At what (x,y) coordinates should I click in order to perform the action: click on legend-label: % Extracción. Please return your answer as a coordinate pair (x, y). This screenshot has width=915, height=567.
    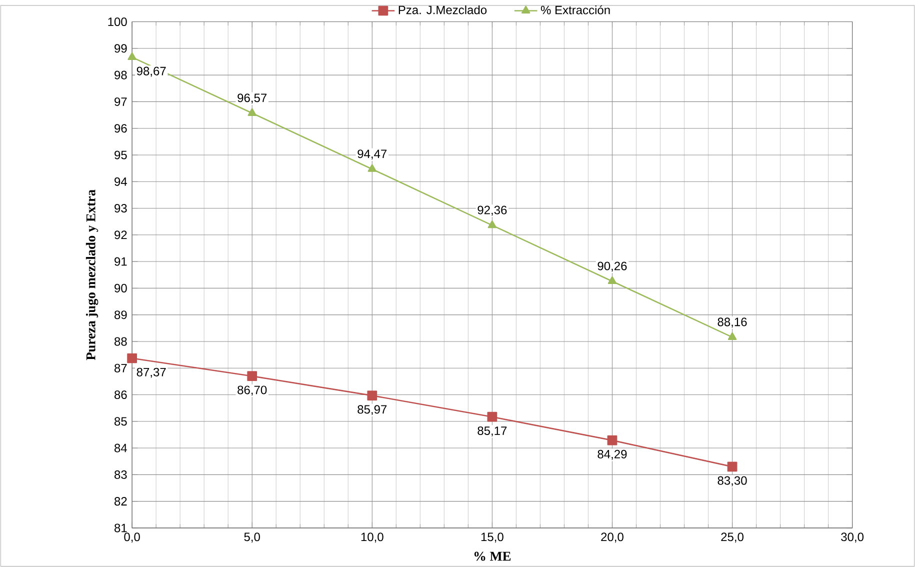
    Looking at the image, I should click on (575, 9).